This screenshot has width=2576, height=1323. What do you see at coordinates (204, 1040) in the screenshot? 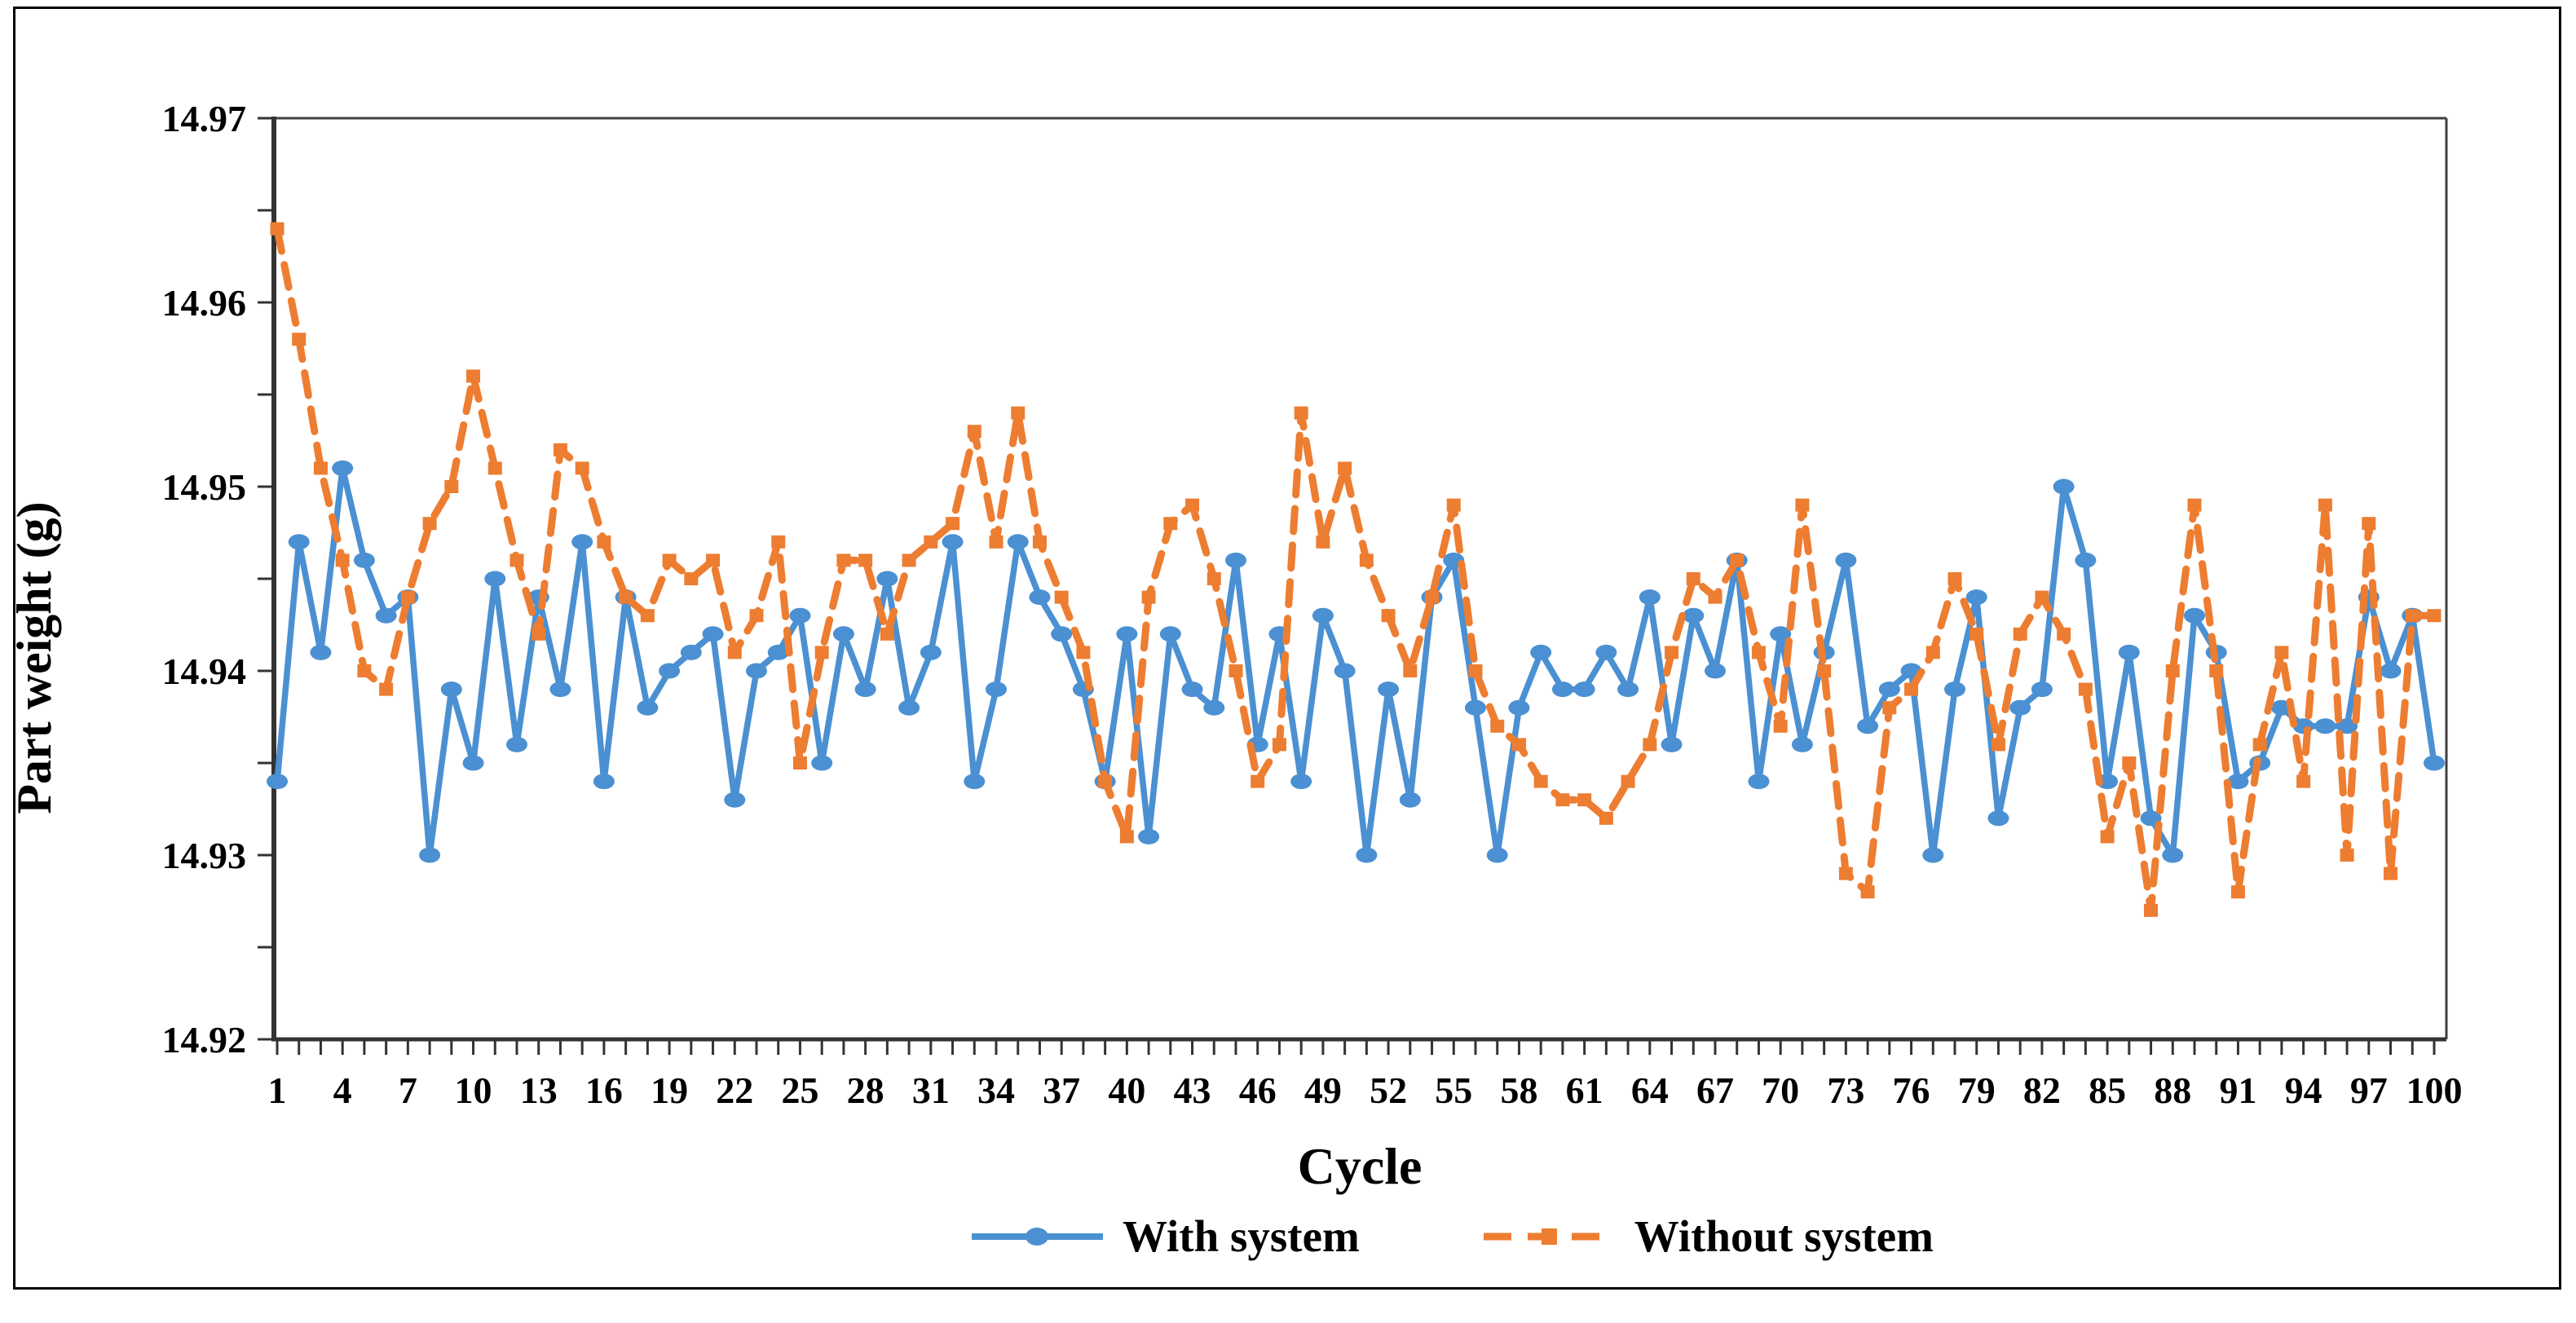
I see `svg-text: 14.92` at bounding box center [204, 1040].